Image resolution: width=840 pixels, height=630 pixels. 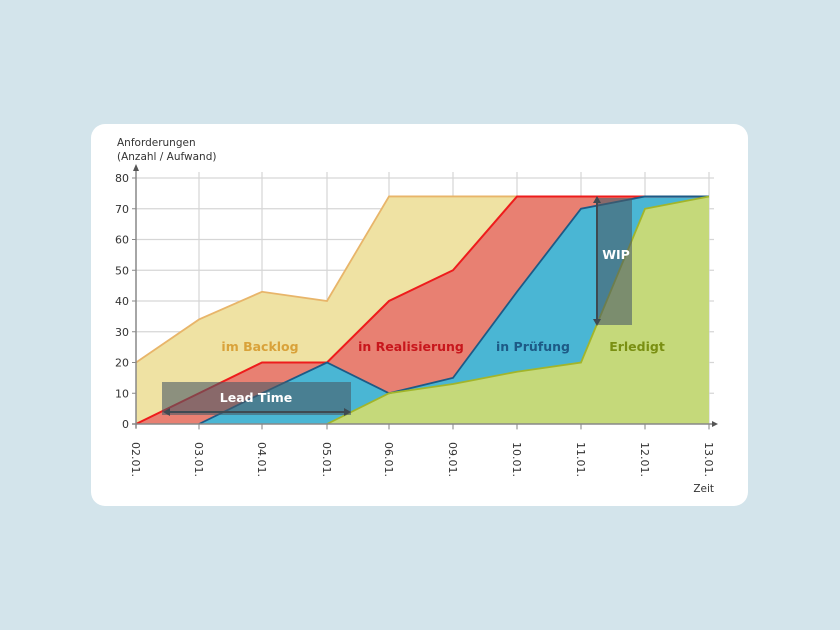 I want to click on x-tick-label: 04.01., so click(x=261, y=459).